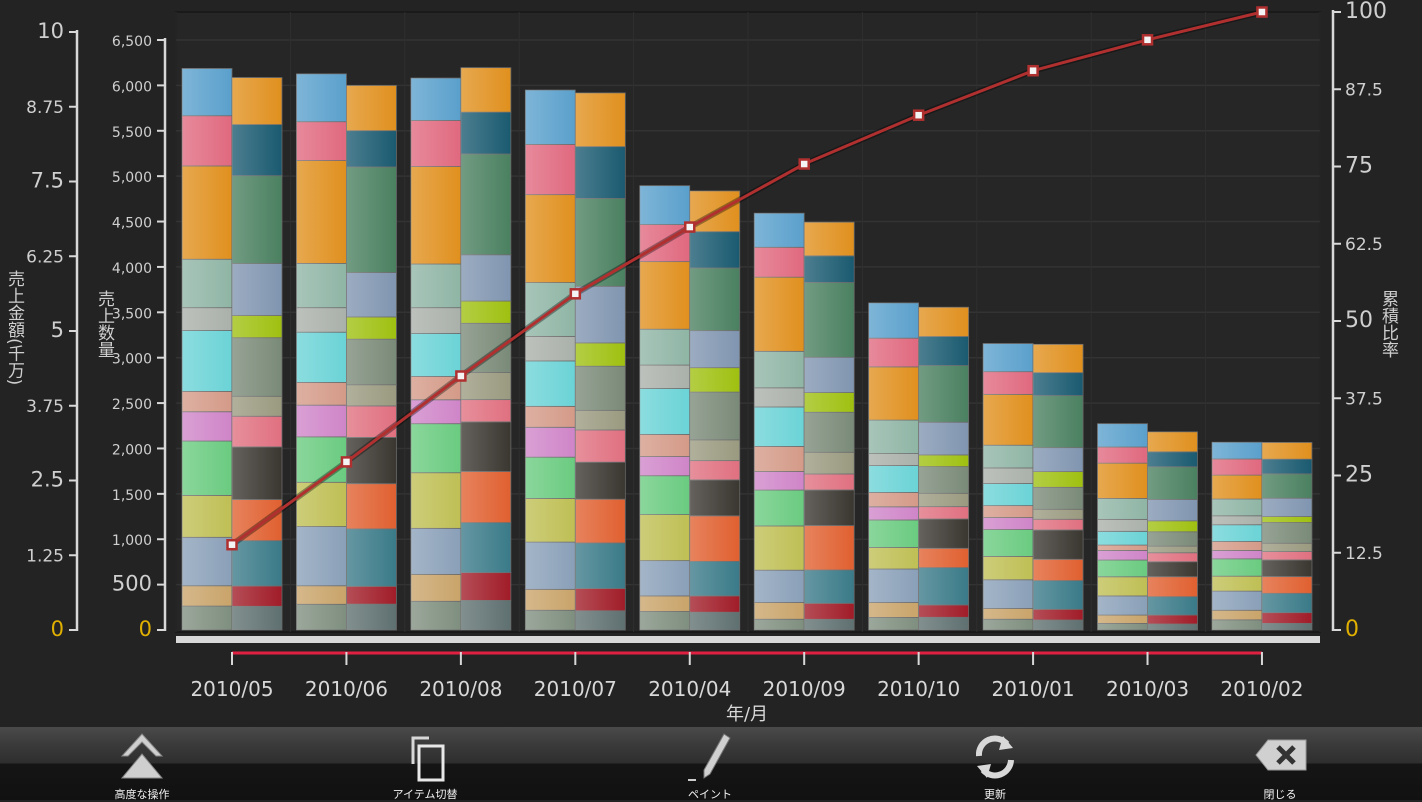 The height and width of the screenshot is (802, 1422). I want to click on x-axis-tick-label: 2010/04, so click(689, 689).